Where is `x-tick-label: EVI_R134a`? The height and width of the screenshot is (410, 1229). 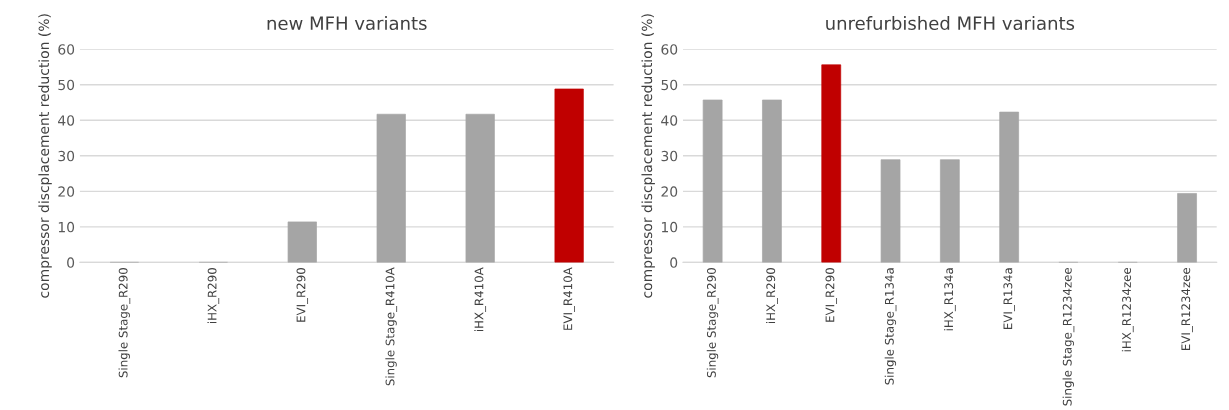
x-tick-label: EVI_R134a is located at coordinates (1009, 298).